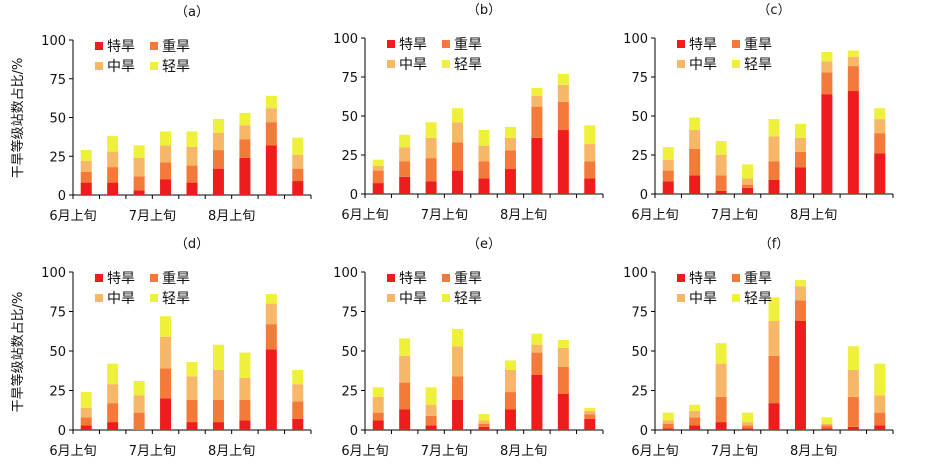 This screenshot has height=465, width=950. What do you see at coordinates (57, 80) in the screenshot?
I see `y-tick-label: 75` at bounding box center [57, 80].